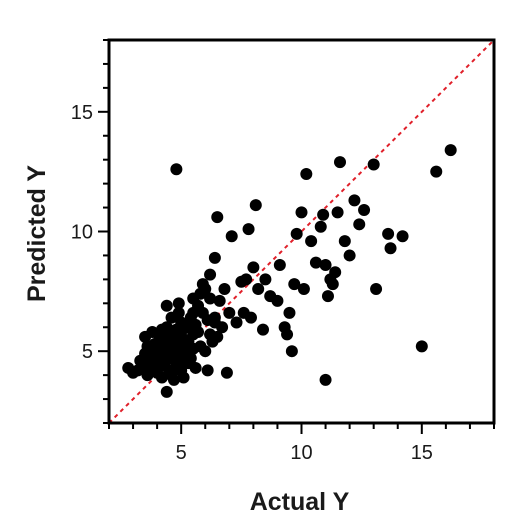  I want to click on x-tick-label: 10, so click(301, 453).